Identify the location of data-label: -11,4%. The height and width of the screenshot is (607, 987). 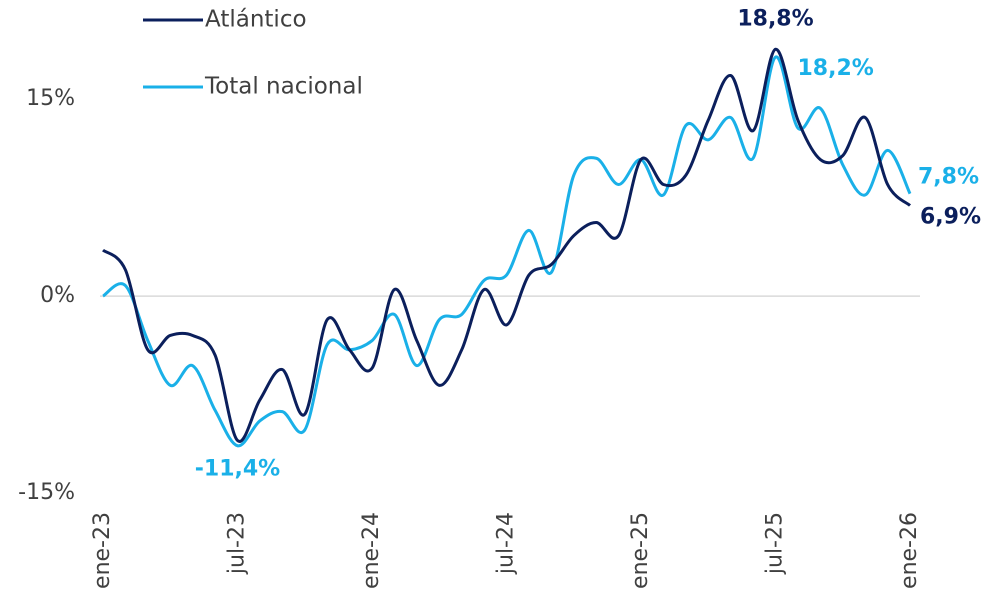
(237, 469).